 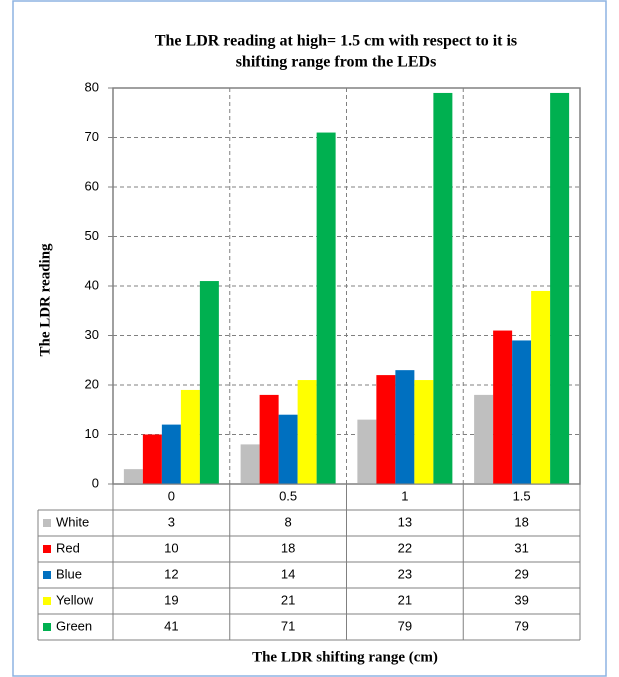 What do you see at coordinates (345, 657) in the screenshot?
I see `x-axis-label: The LDR shifting range (cm)` at bounding box center [345, 657].